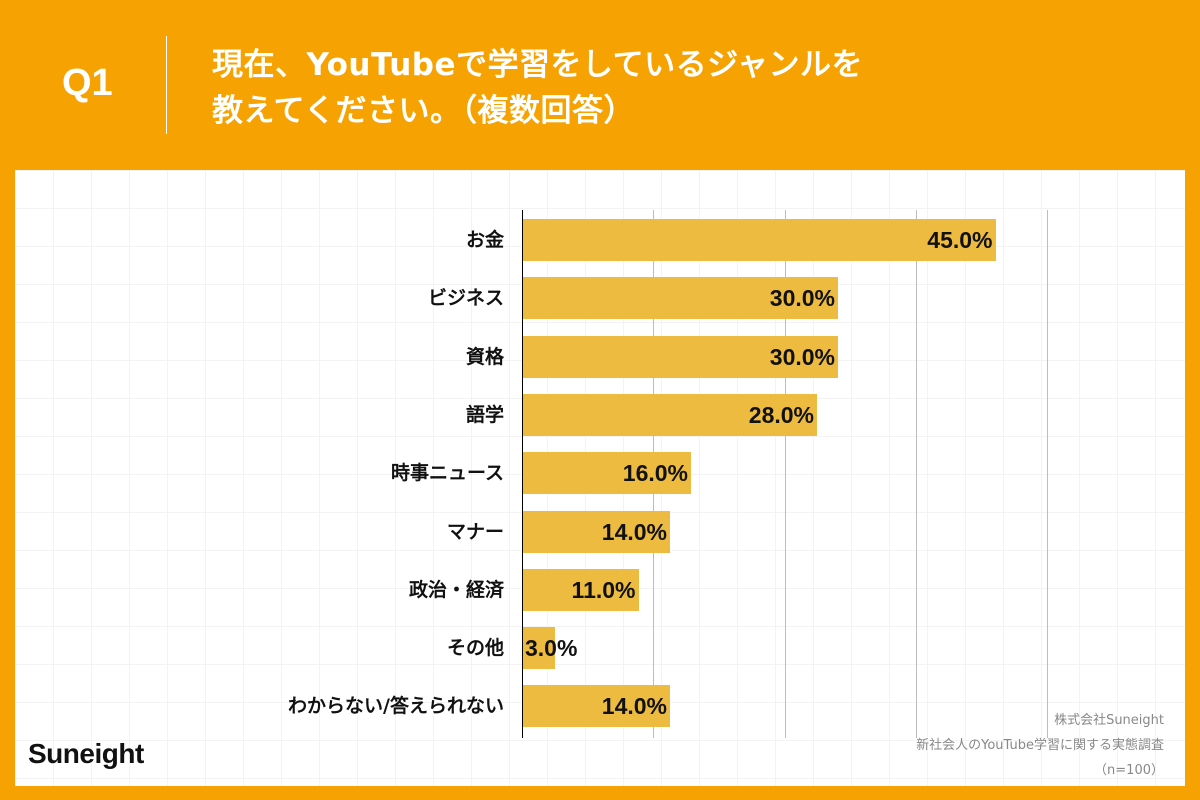 This screenshot has height=800, width=1200. What do you see at coordinates (396, 706) in the screenshot?
I see `category-label: わからない/答えられない` at bounding box center [396, 706].